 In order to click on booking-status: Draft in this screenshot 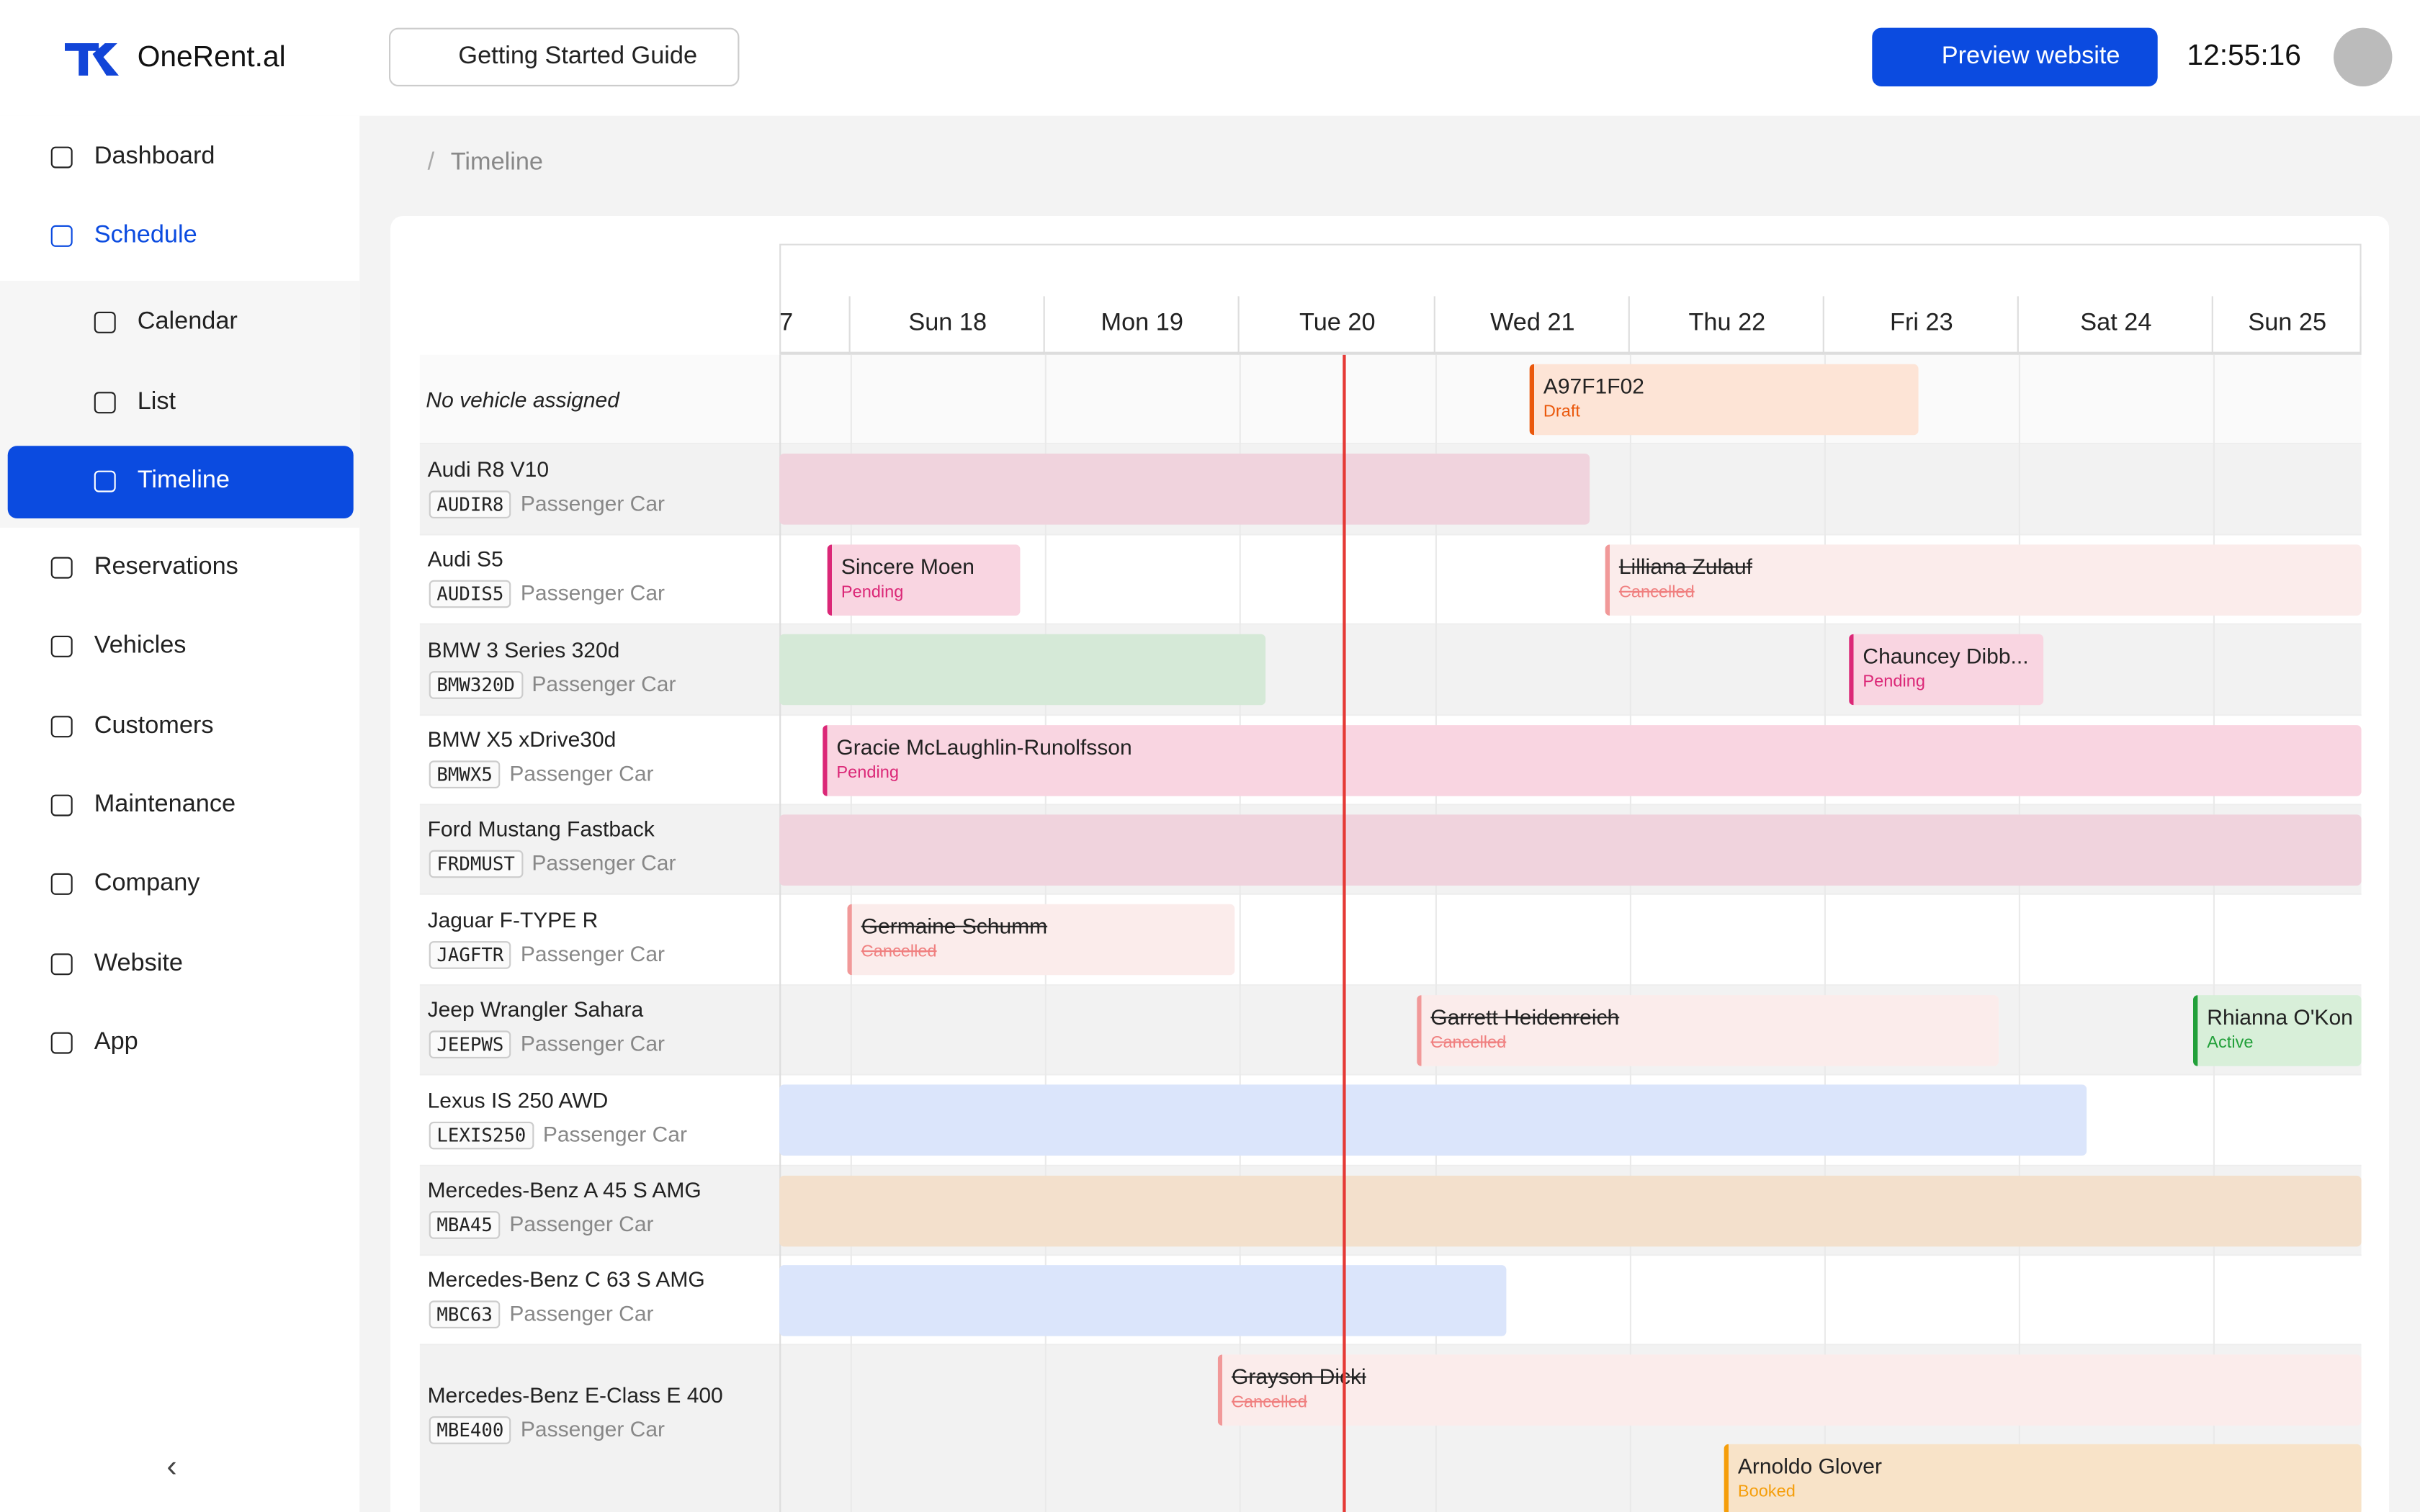, I will do `click(1562, 411)`.